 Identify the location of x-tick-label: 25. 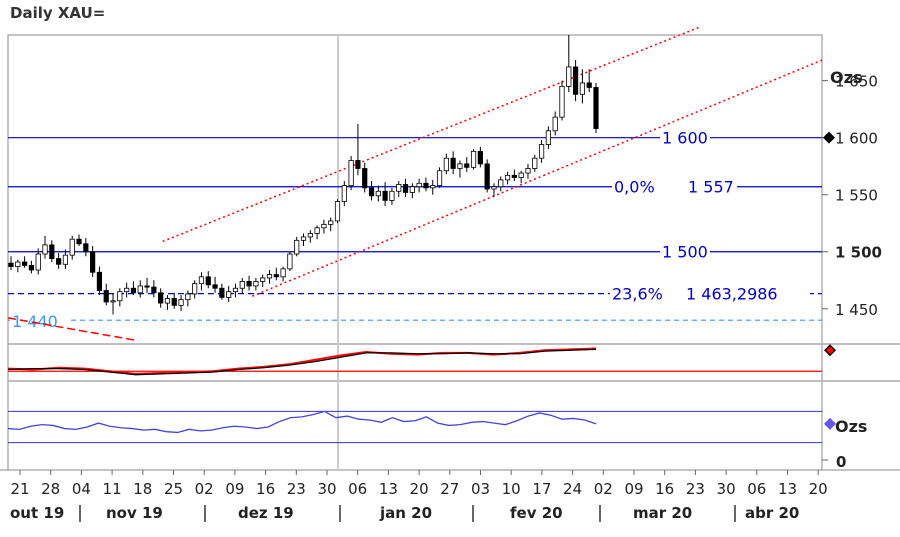
(173, 489).